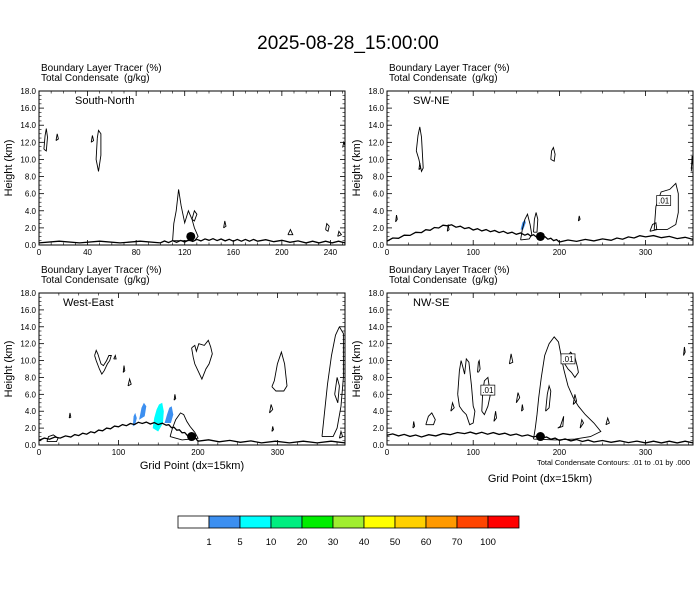 This screenshot has width=696, height=612. I want to click on x-tick-label: 100, so click(474, 252).